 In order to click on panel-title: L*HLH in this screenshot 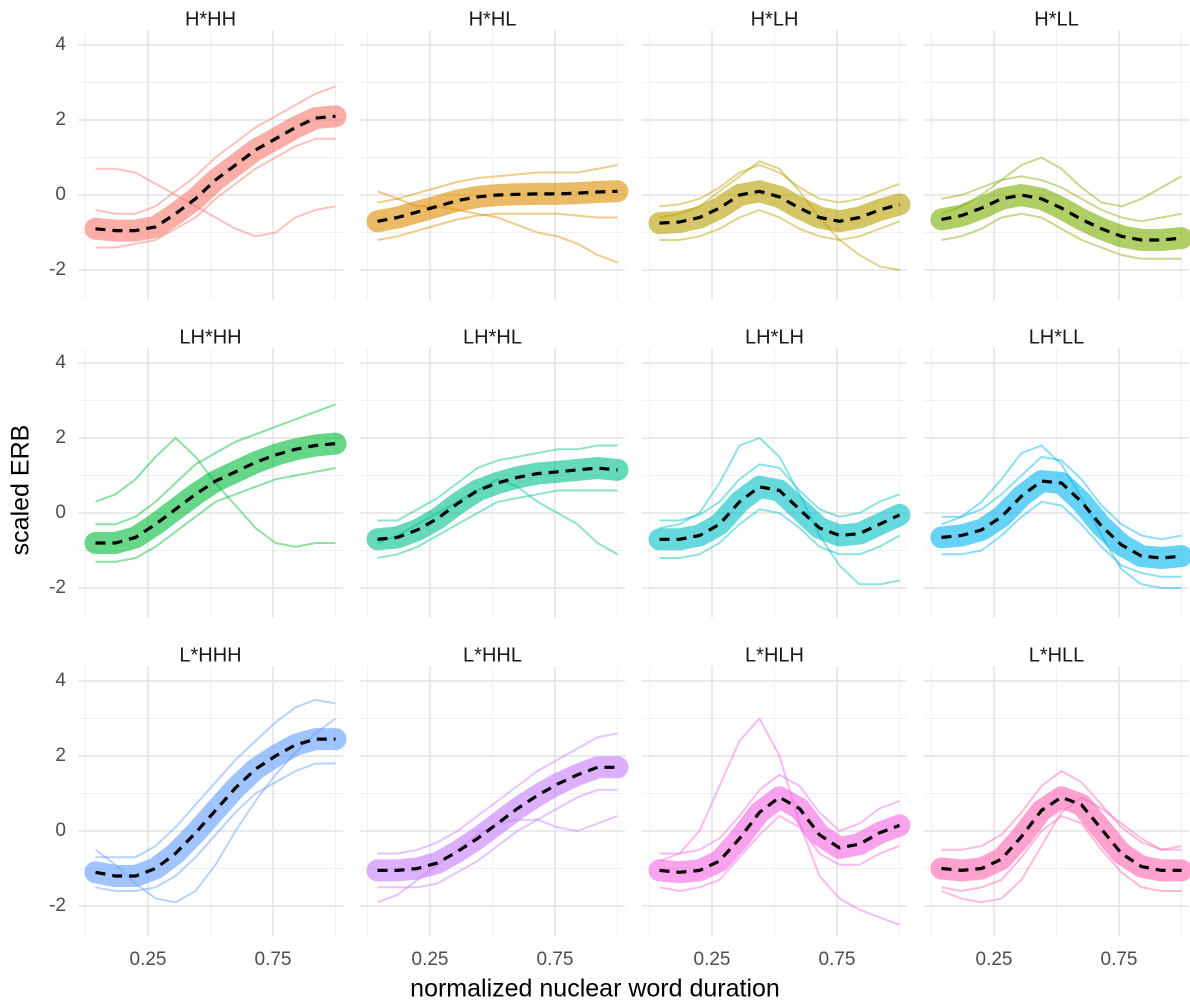, I will do `click(774, 655)`.